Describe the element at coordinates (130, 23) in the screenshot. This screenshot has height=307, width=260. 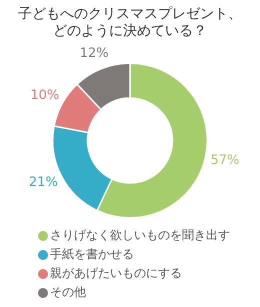
I see `chart-title: 子どもへのクリスマスプレゼント、どのように決めている？` at that location.